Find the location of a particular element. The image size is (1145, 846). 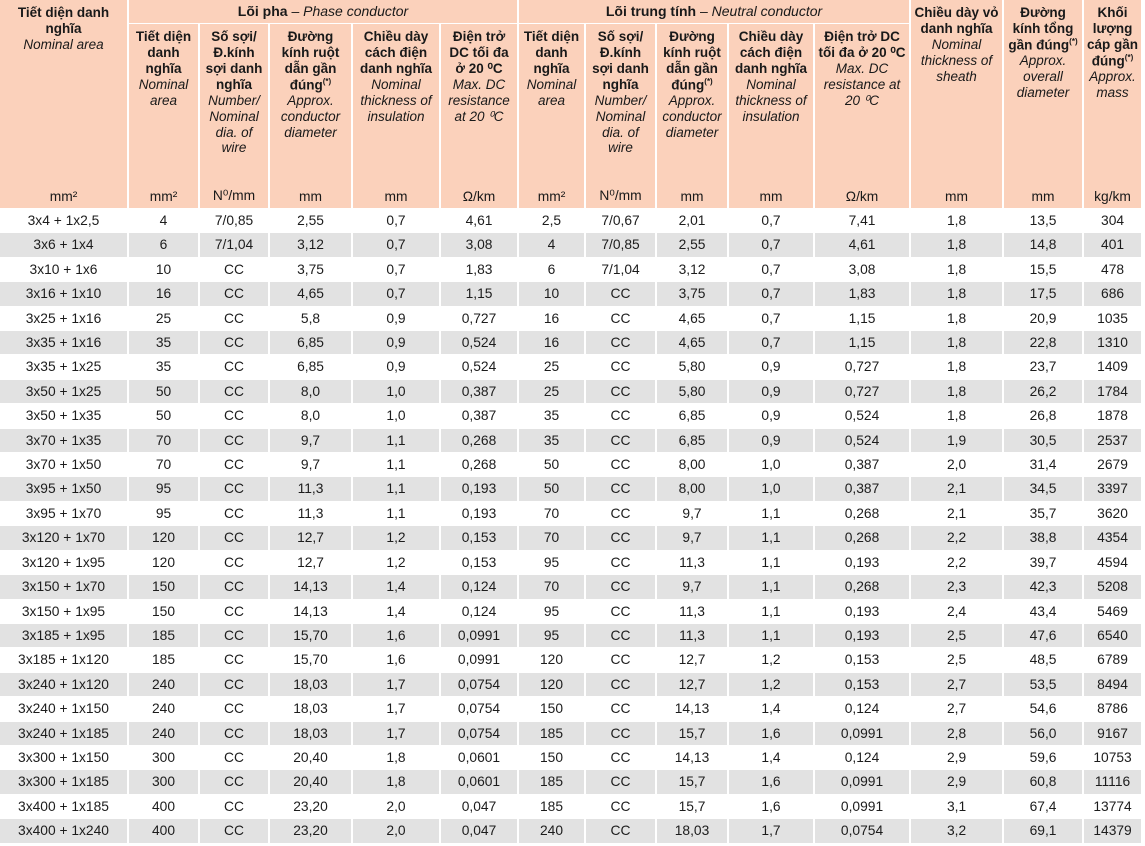

header-group-phase-conductor: Lõi pha – Phase conductor is located at coordinates (323, 11).